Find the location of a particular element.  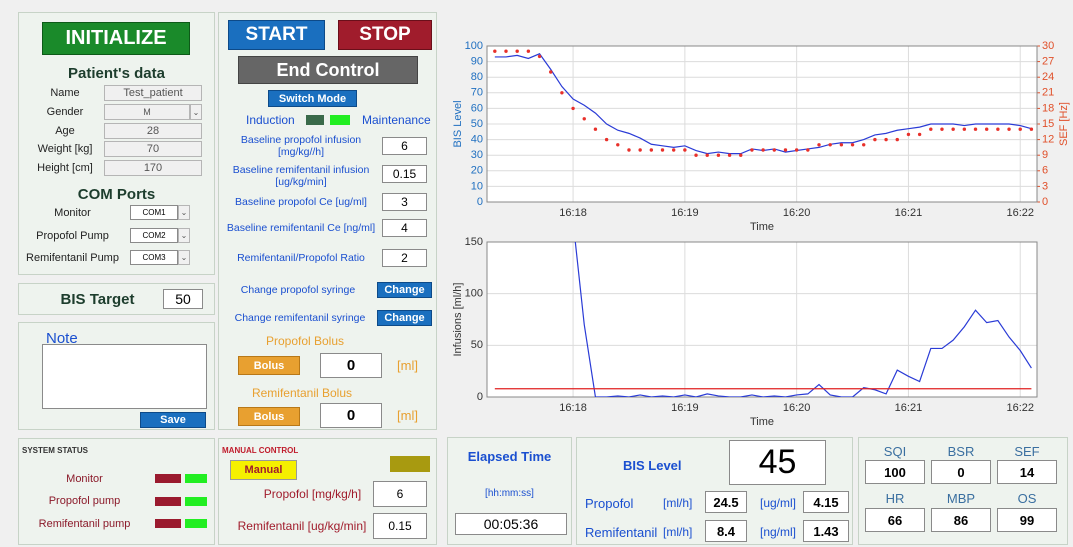

field-label: Name is located at coordinates (65, 93).